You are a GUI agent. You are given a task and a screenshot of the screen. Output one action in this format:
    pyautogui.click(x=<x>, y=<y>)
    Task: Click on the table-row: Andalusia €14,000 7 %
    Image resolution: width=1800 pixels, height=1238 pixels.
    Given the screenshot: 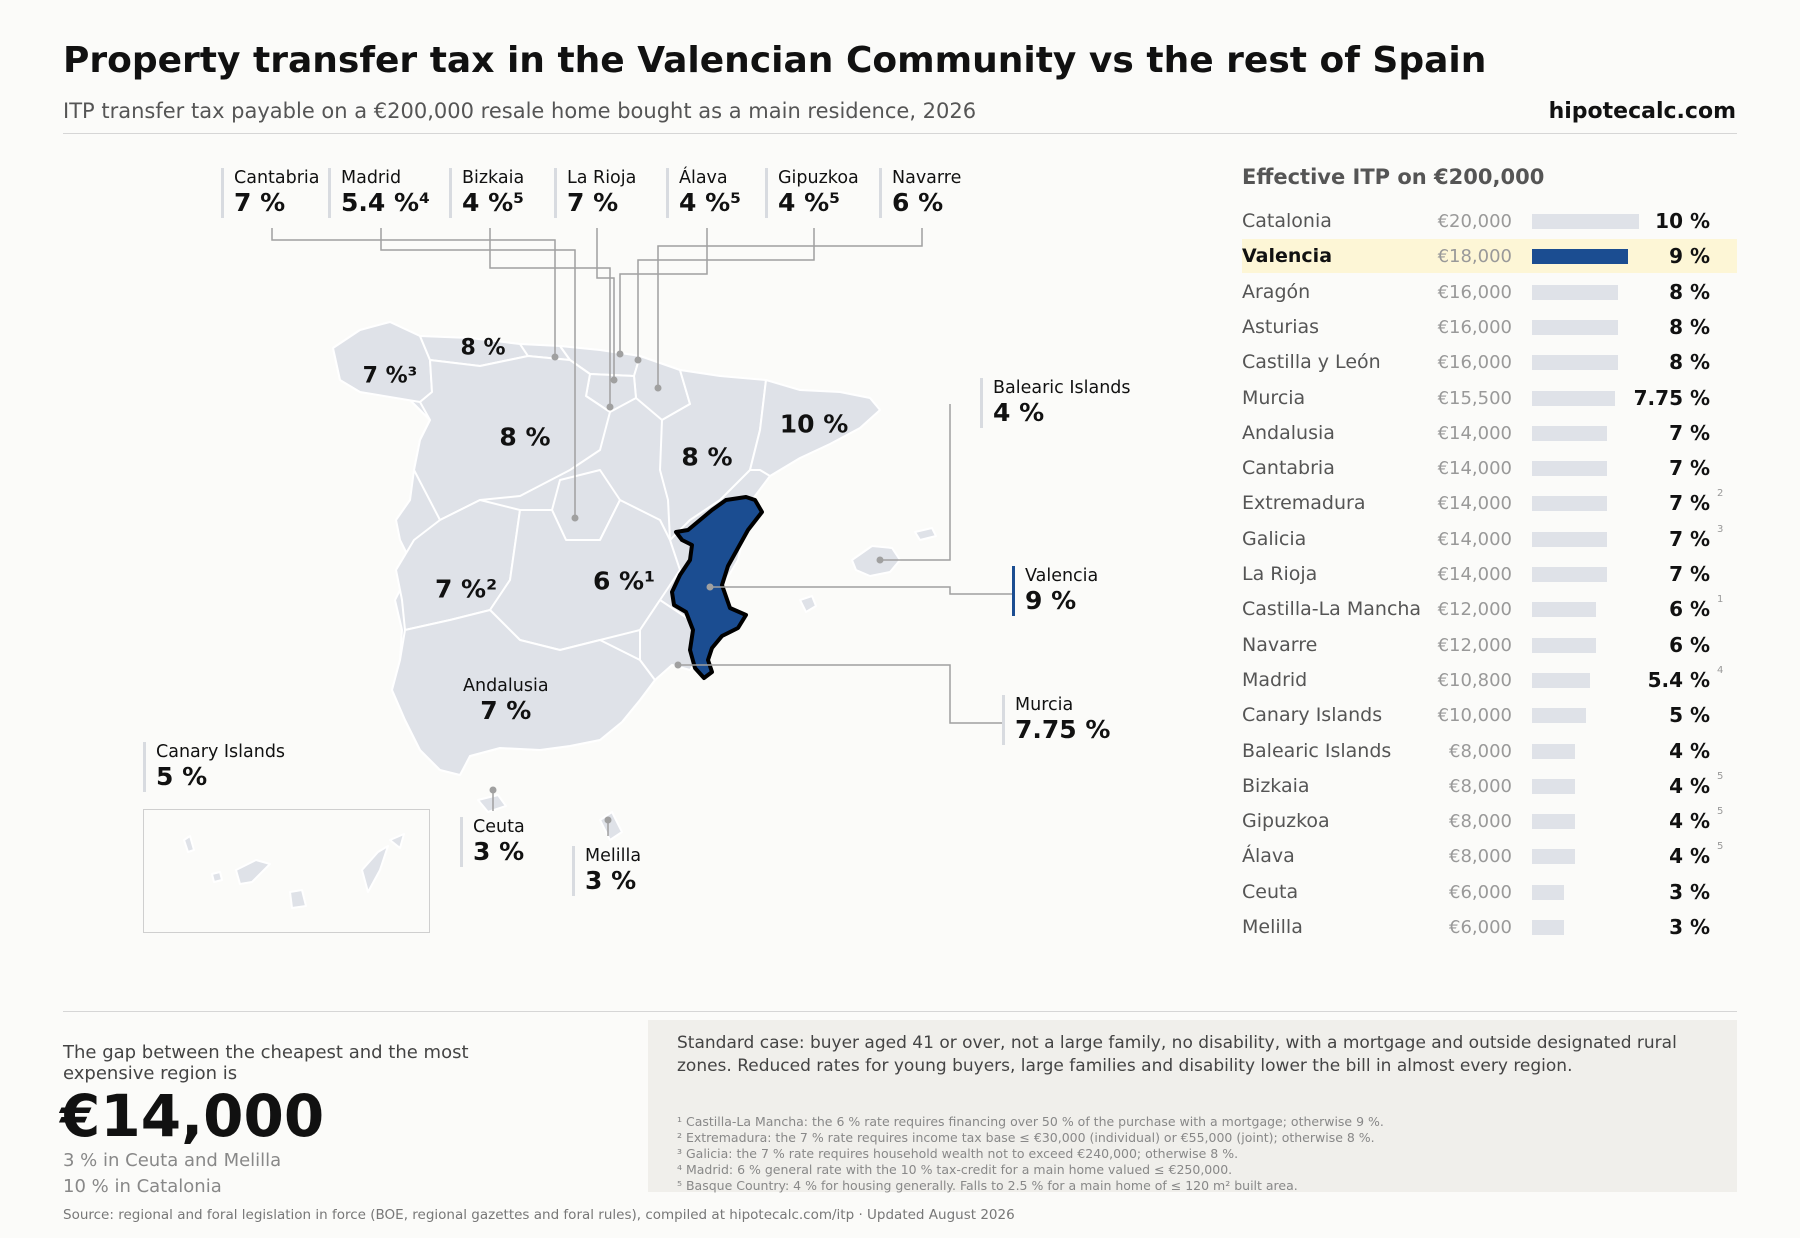 What is the action you would take?
    pyautogui.click(x=1489, y=433)
    